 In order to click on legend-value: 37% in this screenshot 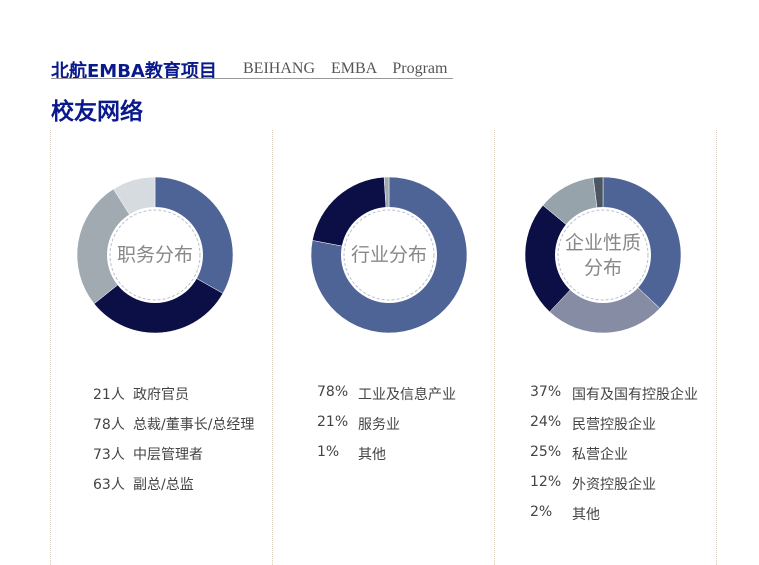, I will do `click(546, 392)`.